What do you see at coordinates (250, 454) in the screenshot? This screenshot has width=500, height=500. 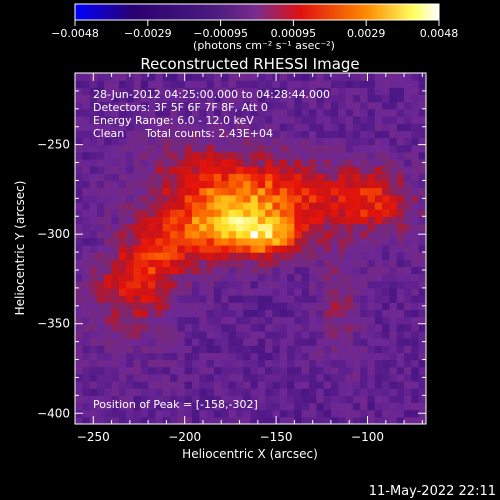 I see `x-axis-label: Heliocentric X (arcsec)` at bounding box center [250, 454].